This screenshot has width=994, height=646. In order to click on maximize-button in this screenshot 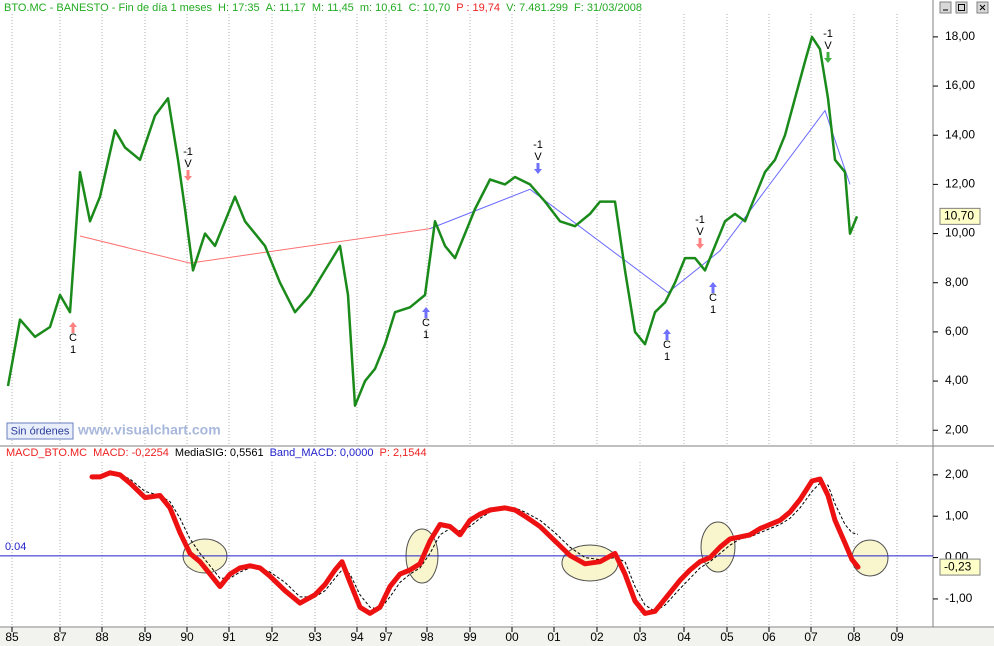, I will do `click(961, 7)`.